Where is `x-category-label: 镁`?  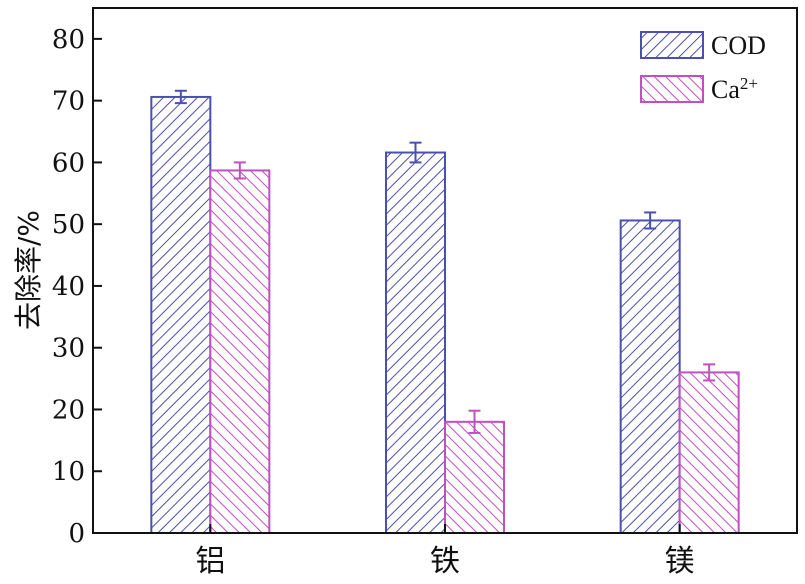 x-category-label: 镁 is located at coordinates (680, 561).